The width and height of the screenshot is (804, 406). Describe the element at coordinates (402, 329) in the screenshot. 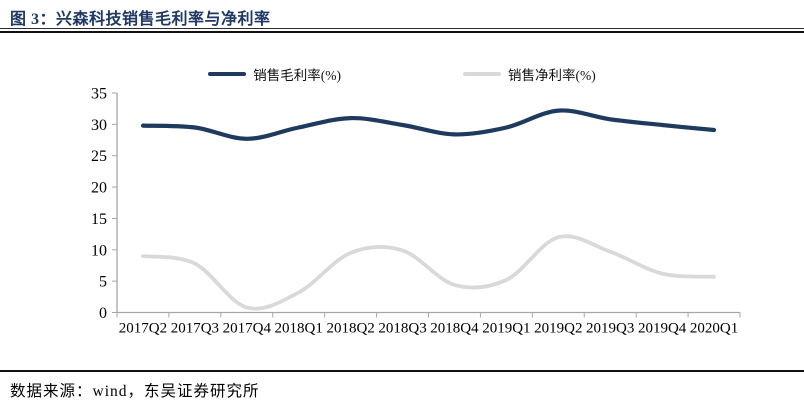

I see `x-tick-label: 2018Q3` at that location.